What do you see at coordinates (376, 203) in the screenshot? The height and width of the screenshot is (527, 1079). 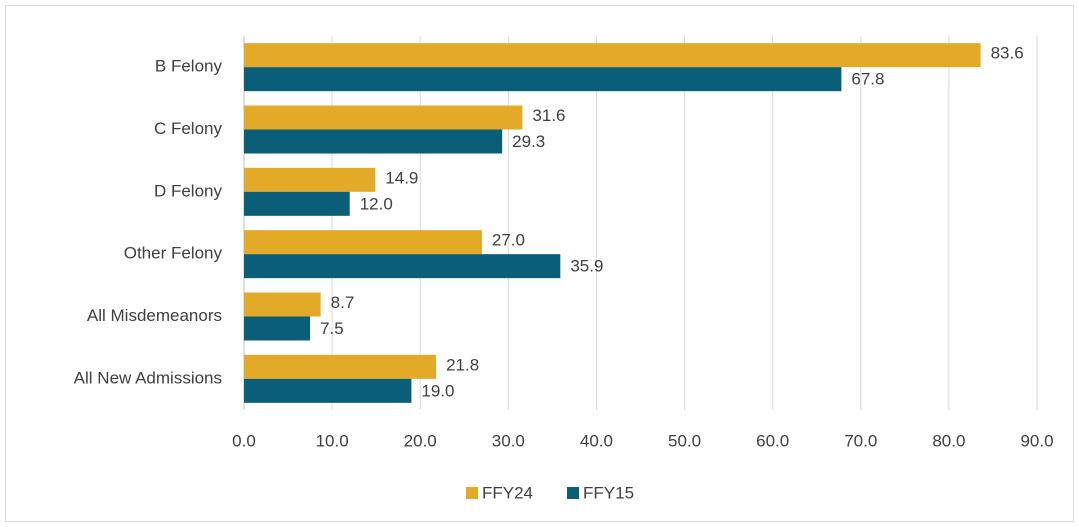 I see `data-label: 12.0` at bounding box center [376, 203].